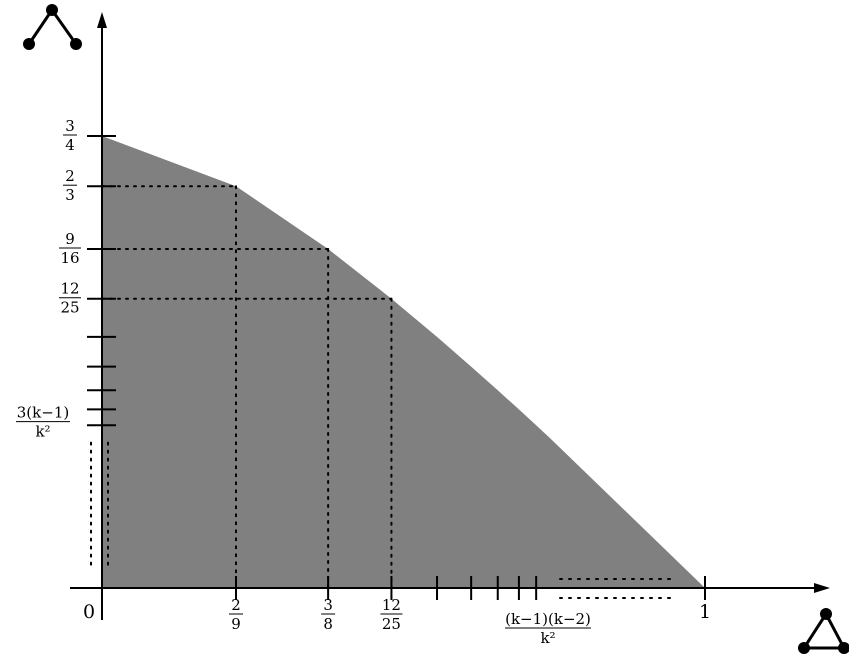 This screenshot has width=849, height=658. I want to click on y-tick-label-0-numerator: 3, so click(70, 126).